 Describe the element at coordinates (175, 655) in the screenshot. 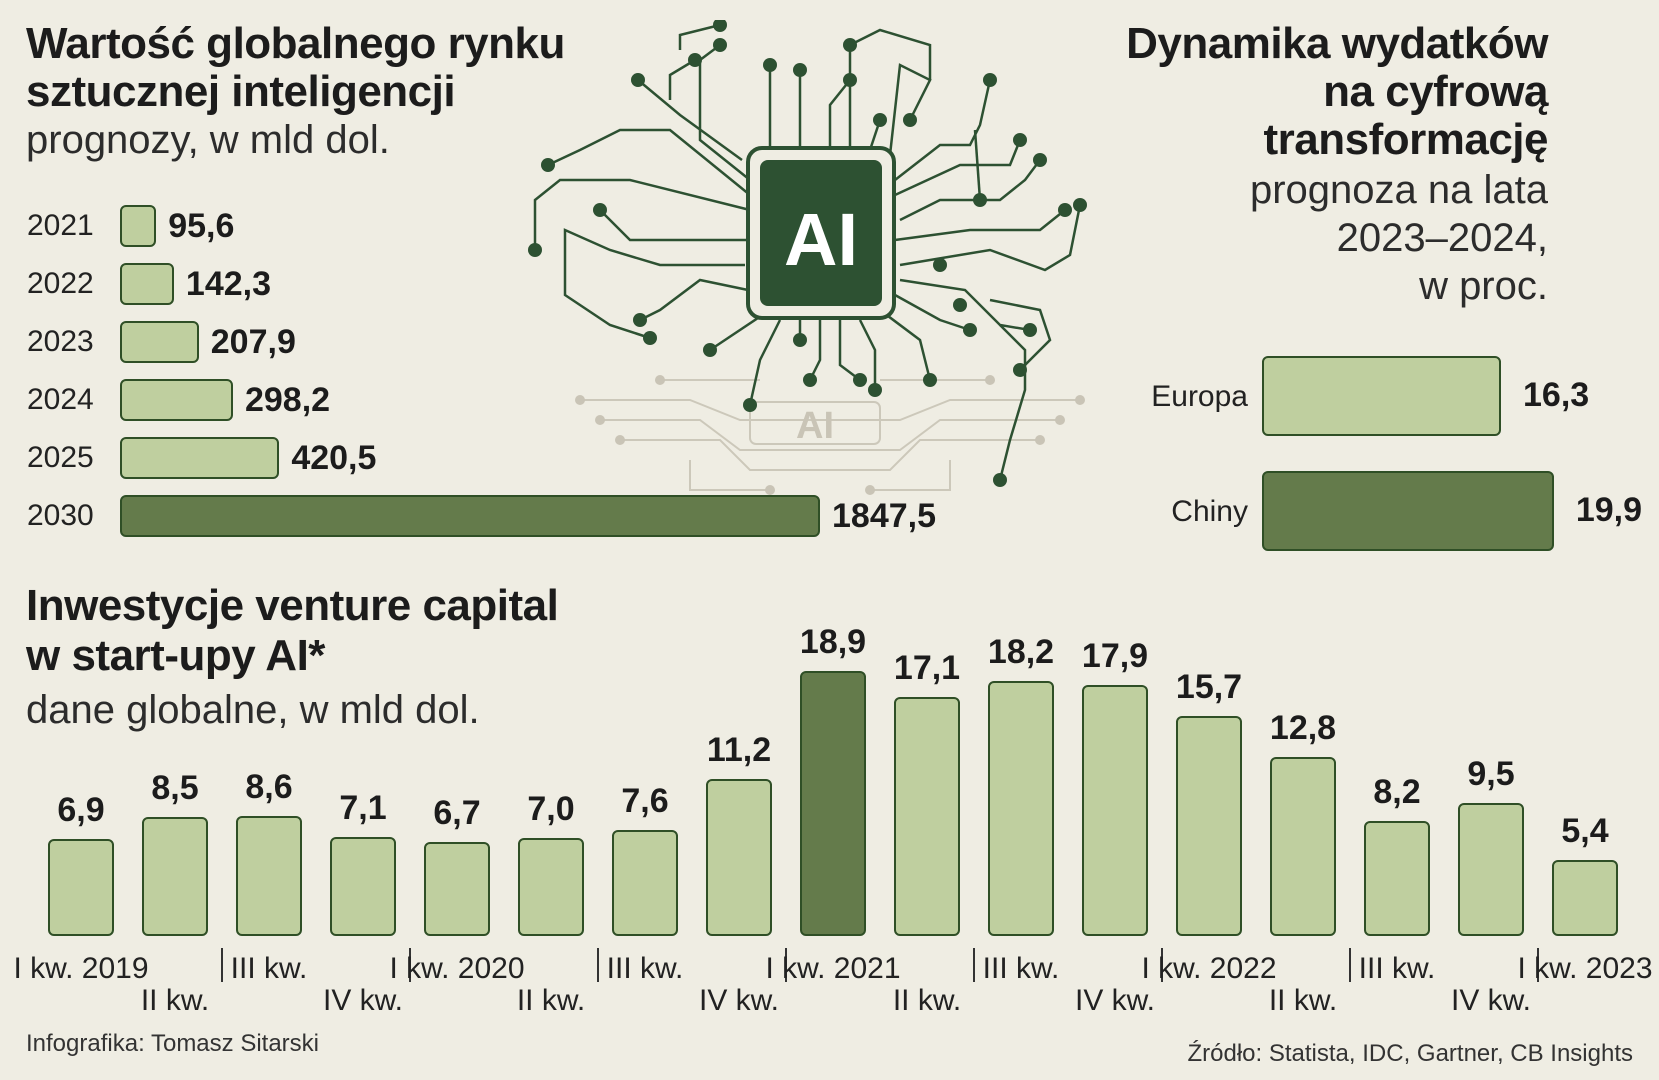

I see `vc-title-line2: w start-upy AI*` at that location.